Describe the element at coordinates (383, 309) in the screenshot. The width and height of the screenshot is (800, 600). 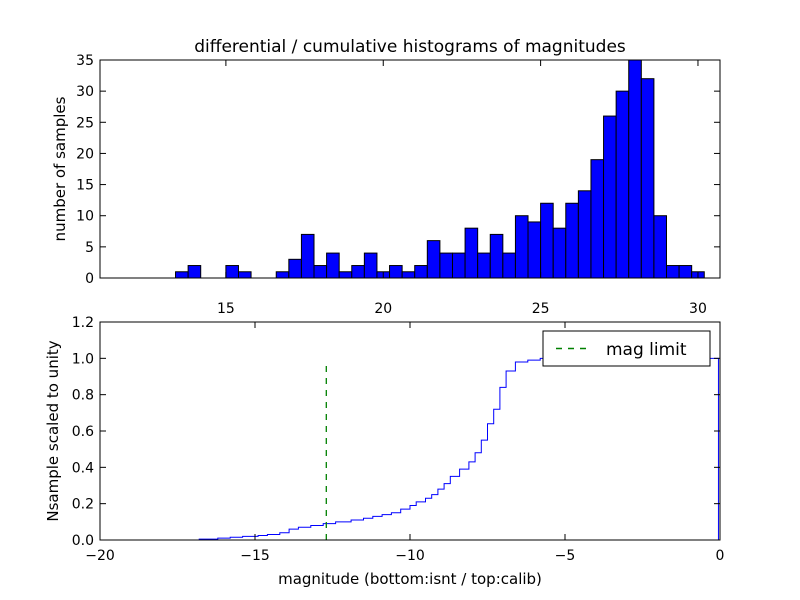
I see `top-xtick-label: 20` at that location.